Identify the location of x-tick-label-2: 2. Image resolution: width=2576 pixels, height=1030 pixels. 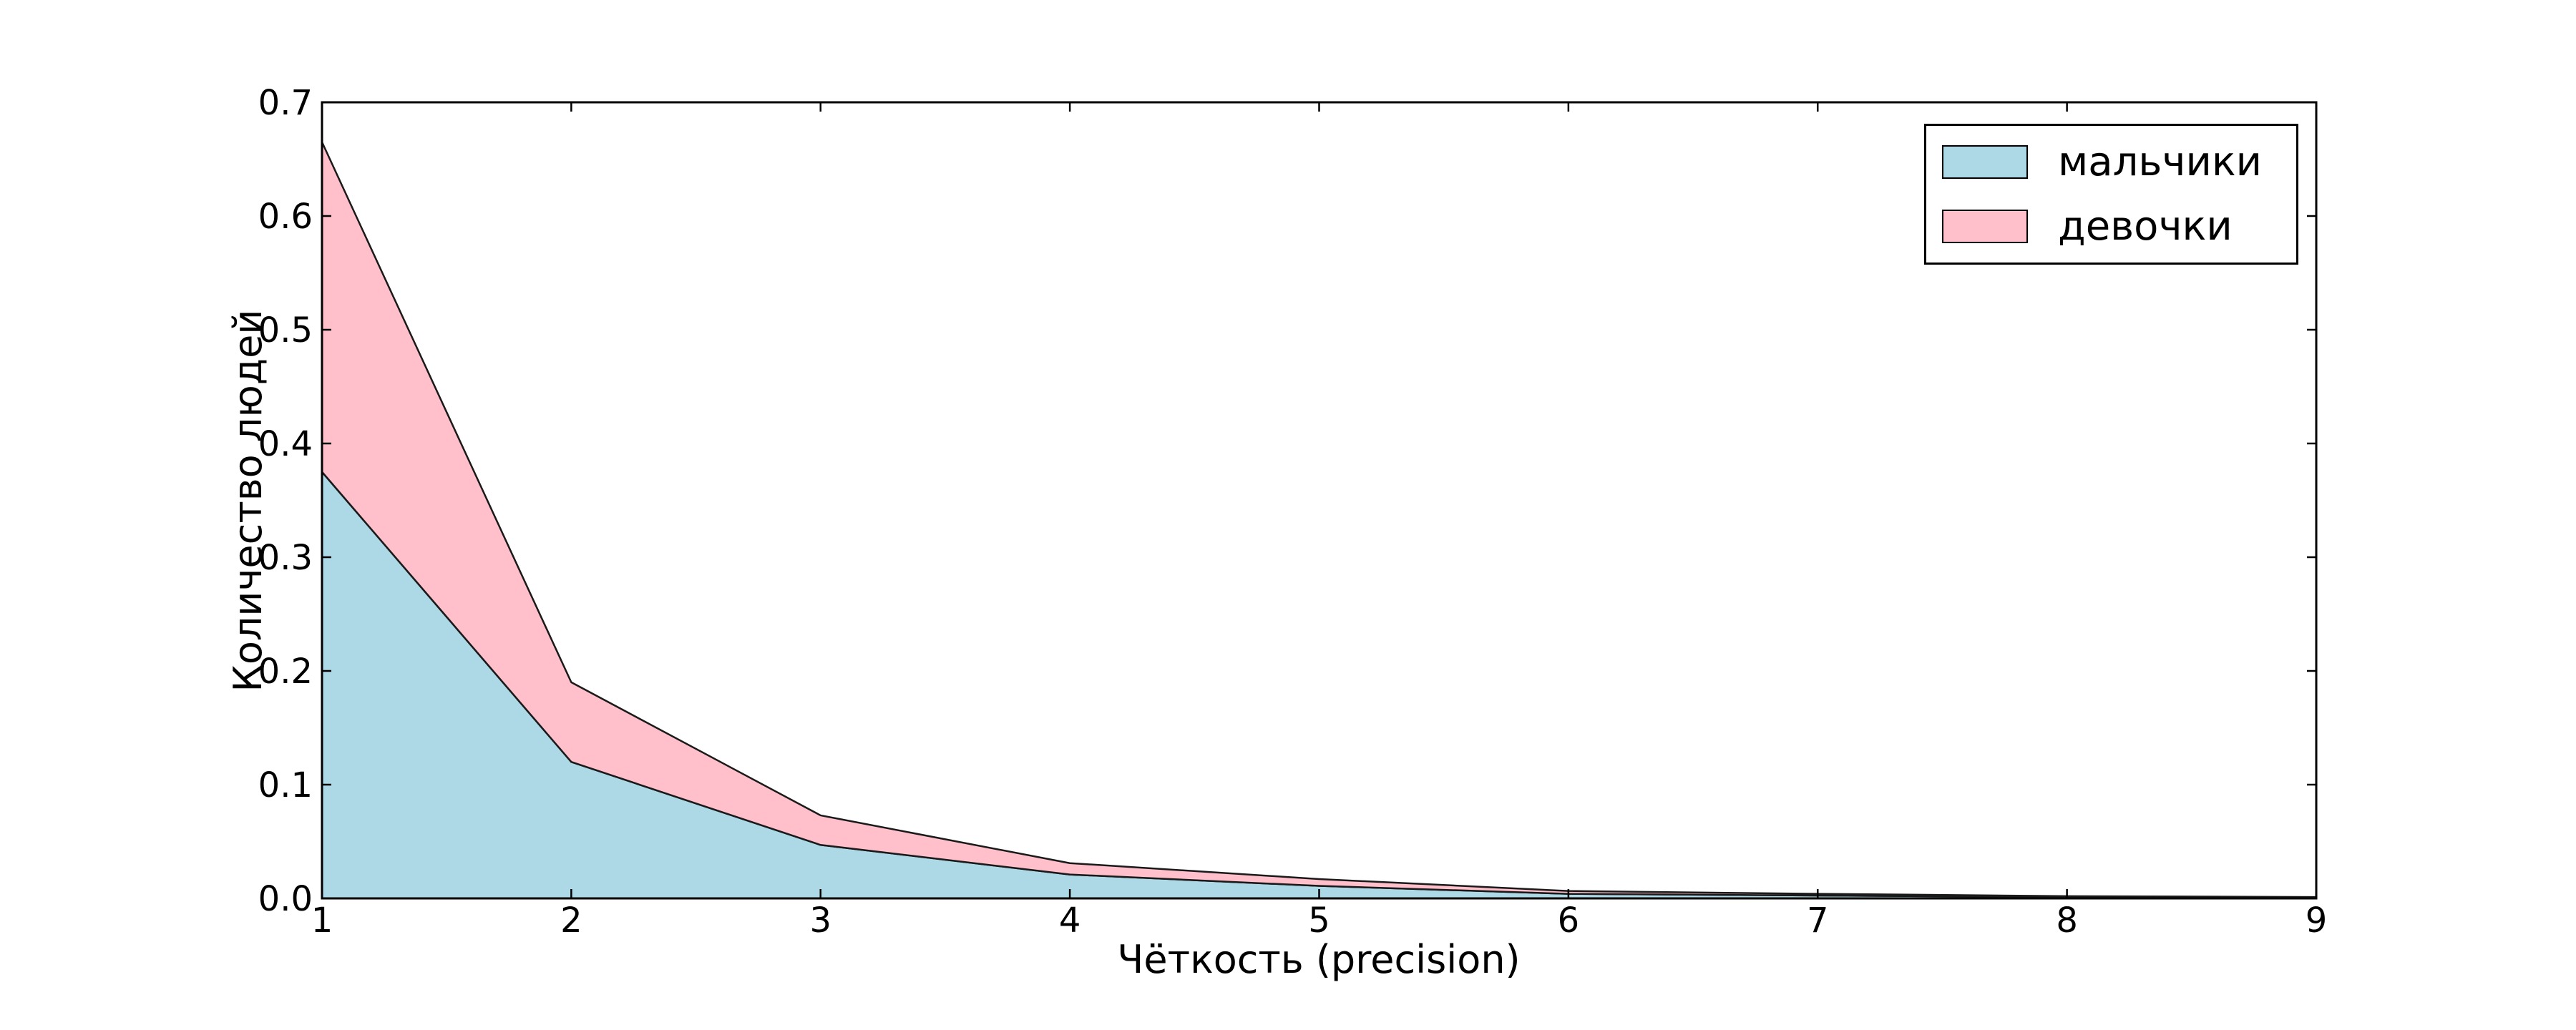
(571, 921).